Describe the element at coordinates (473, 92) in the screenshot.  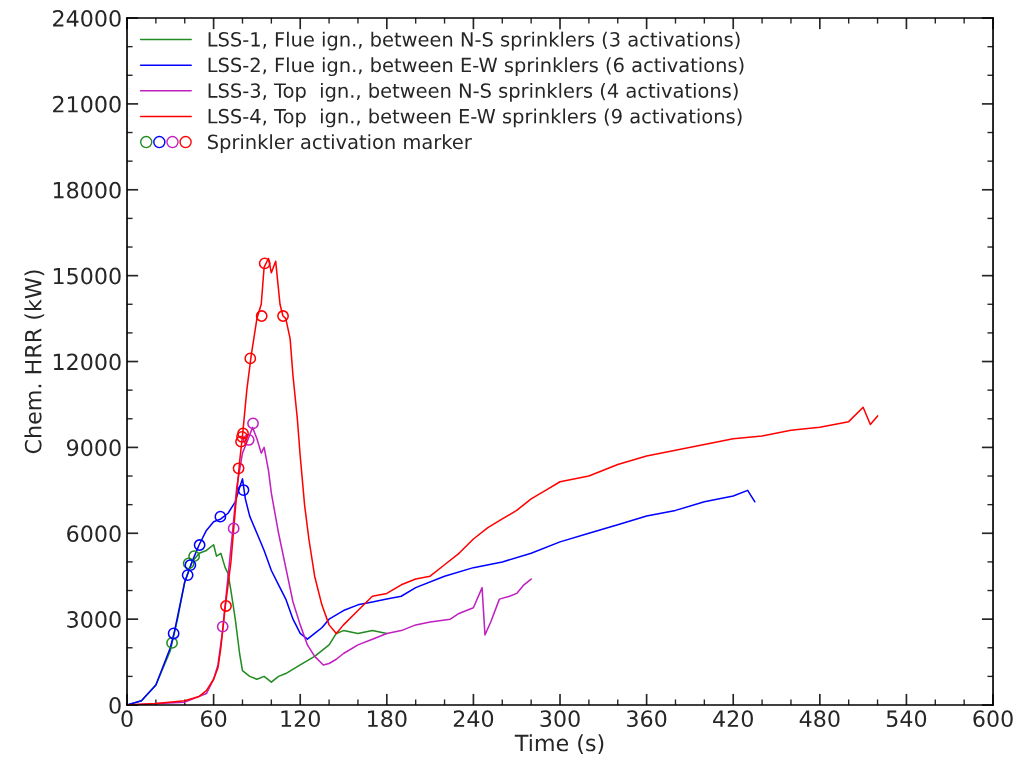
I see `legend-label: LSS-3, Top ign., between N-S sprinklers (4 activations)` at that location.